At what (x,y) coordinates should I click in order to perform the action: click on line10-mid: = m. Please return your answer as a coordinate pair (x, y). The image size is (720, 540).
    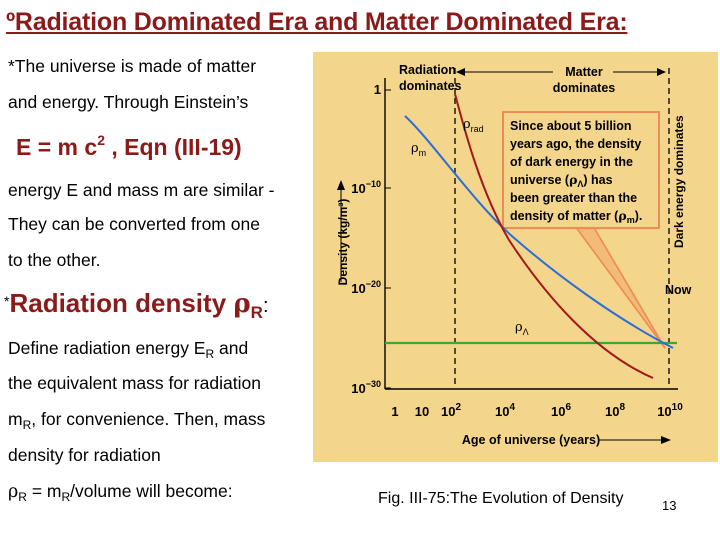
    Looking at the image, I should click on (44, 491).